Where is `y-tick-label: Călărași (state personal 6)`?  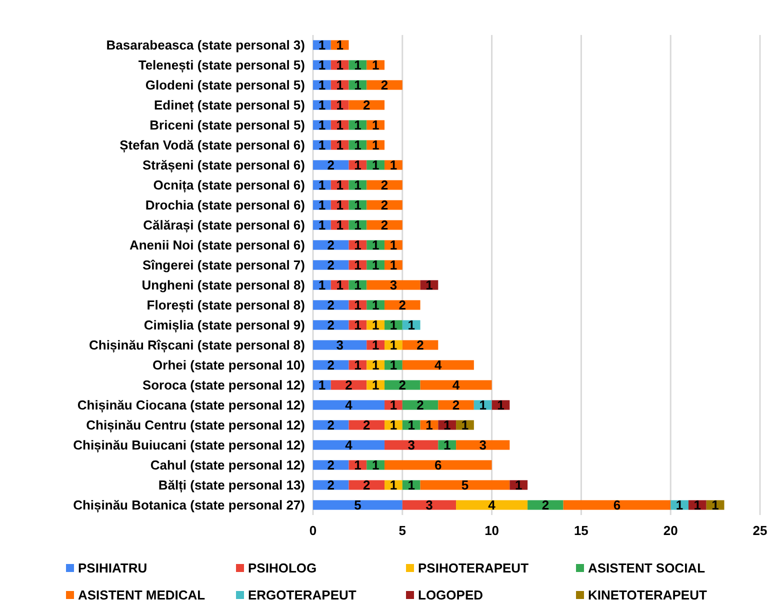 y-tick-label: Călărași (state personal 6) is located at coordinates (224, 226).